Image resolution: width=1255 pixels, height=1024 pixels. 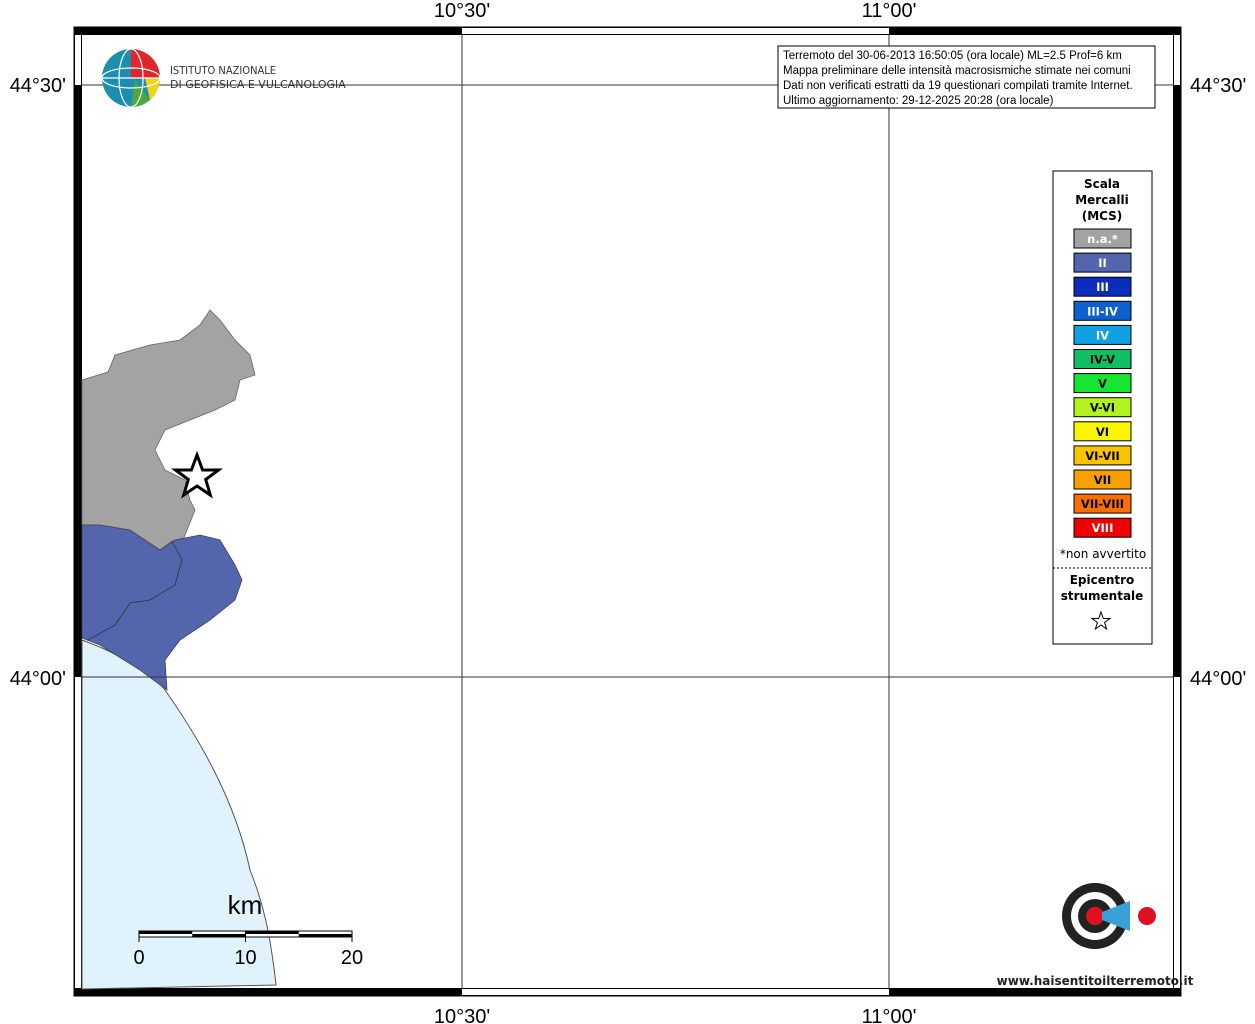 I want to click on logo-text: ISTITUTO NAZIONALE, so click(x=223, y=70).